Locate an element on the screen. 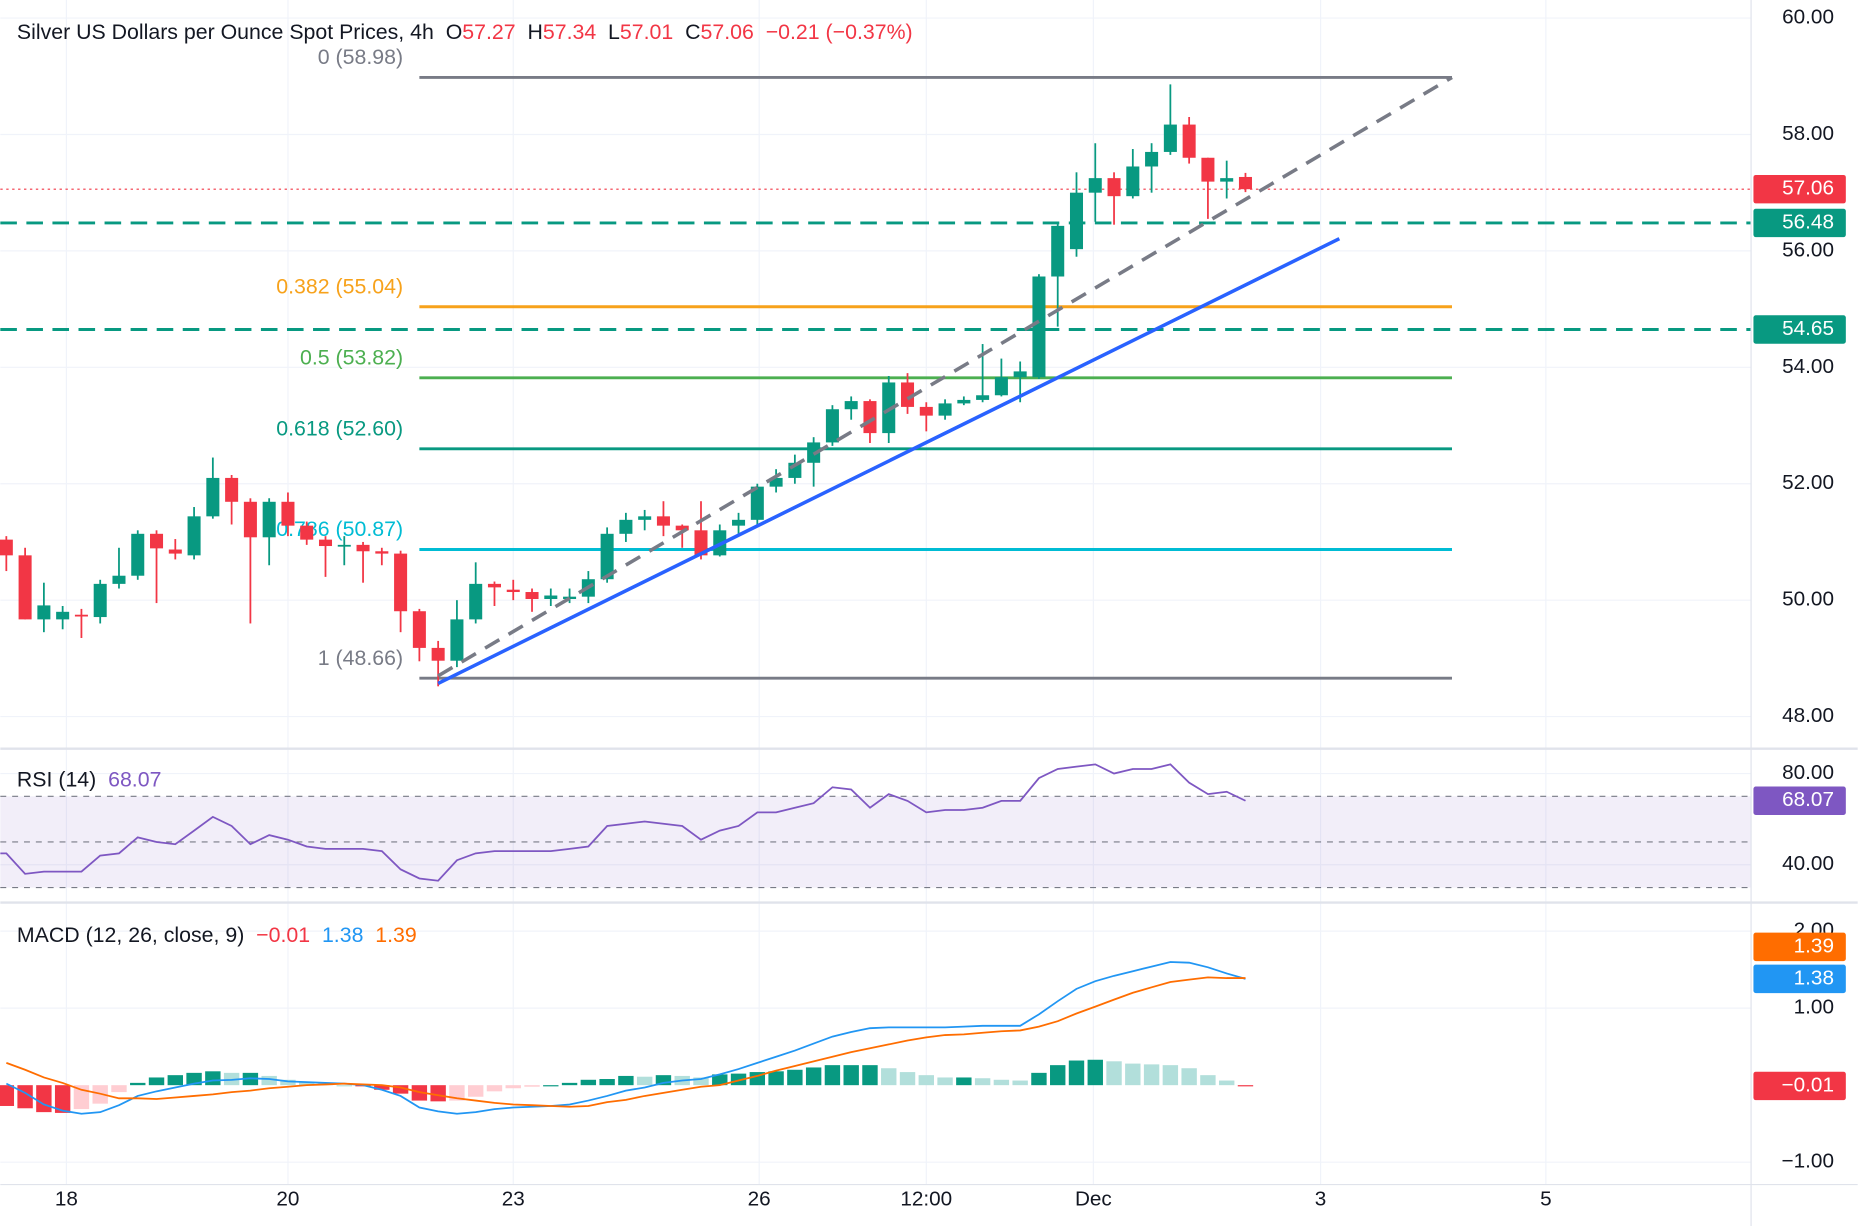 This screenshot has width=1858, height=1226. ohlc-key: H is located at coordinates (534, 32).